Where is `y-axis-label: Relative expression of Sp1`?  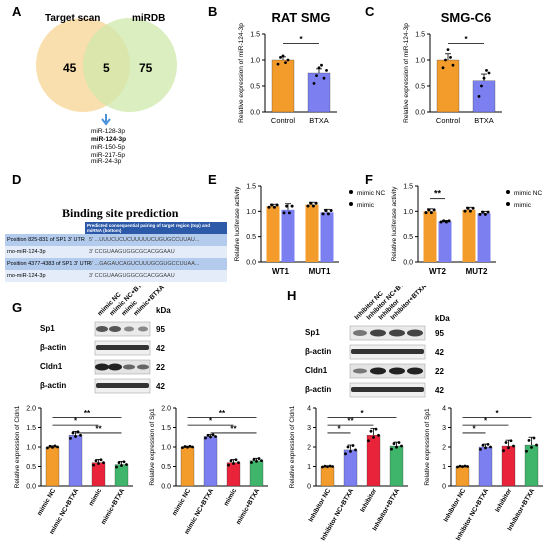 y-axis-label: Relative expression of Sp1 is located at coordinates (427, 447).